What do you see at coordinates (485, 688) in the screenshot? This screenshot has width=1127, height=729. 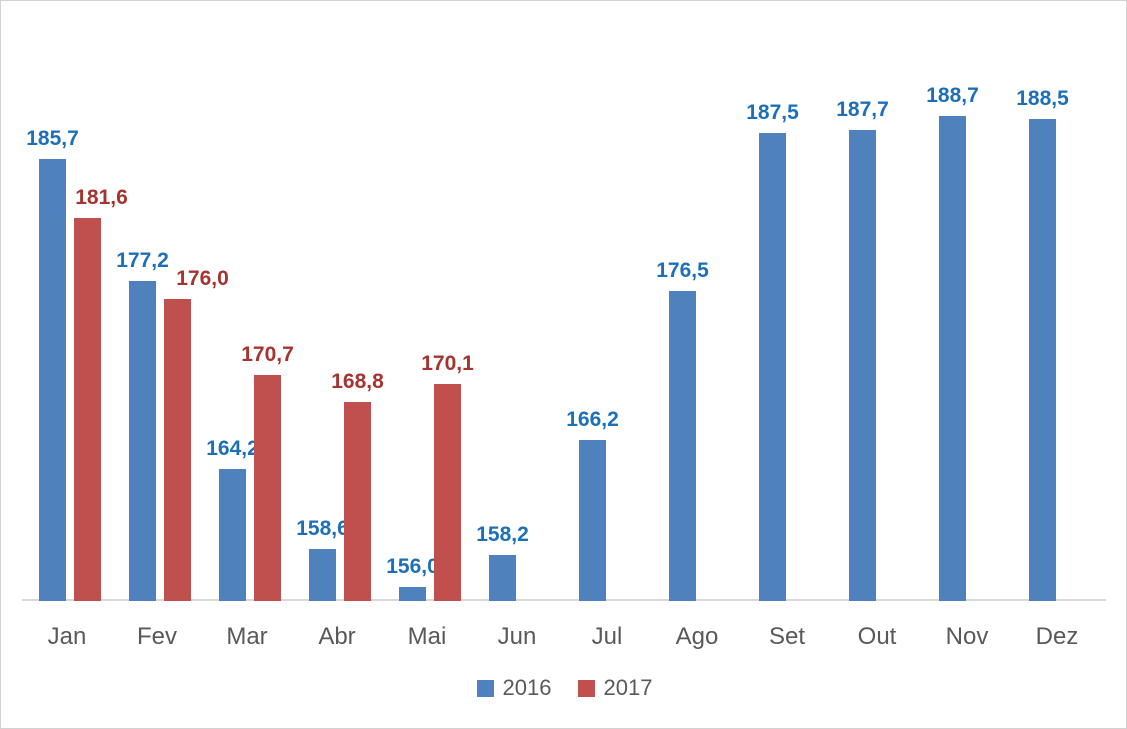 I see `legend-swatch-2016` at bounding box center [485, 688].